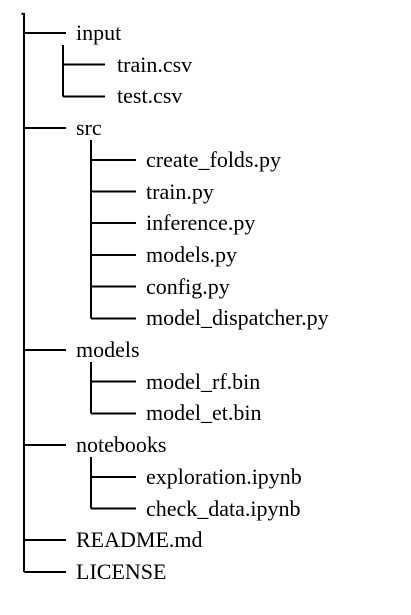 This screenshot has height=615, width=411. Describe the element at coordinates (89, 128) in the screenshot. I see `tree-node-folder-or-file: src` at that location.